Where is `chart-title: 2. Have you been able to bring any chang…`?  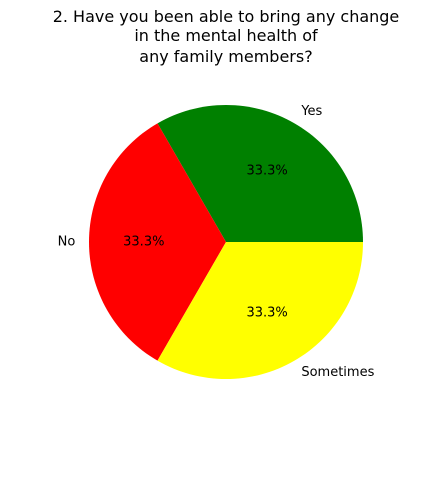 chart-title: 2. Have you been able to bring any chang… is located at coordinates (226, 36).